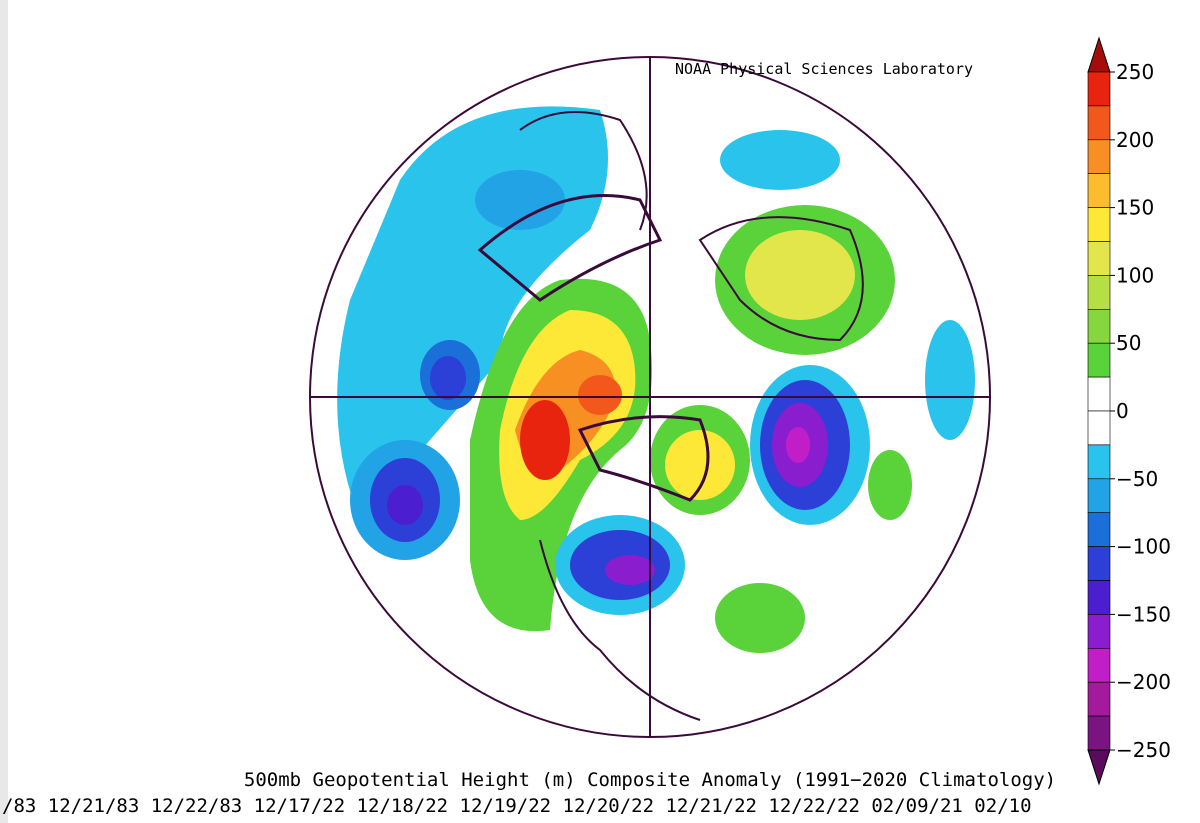 The height and width of the screenshot is (823, 1200). I want to click on colorbar-tick-label: 200, so click(1135, 140).